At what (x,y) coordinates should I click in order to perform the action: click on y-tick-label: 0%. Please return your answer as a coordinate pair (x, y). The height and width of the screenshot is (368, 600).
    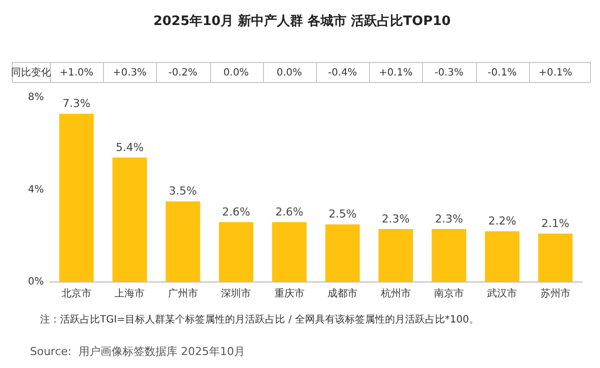
    Looking at the image, I should click on (36, 282).